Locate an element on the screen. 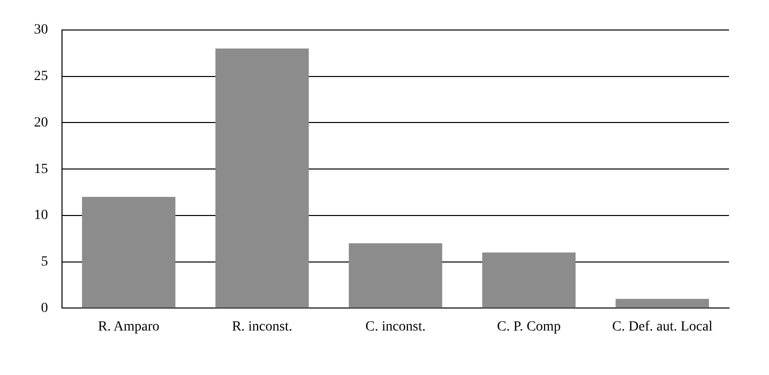 This screenshot has height=375, width=769. y-tick-label: 0 is located at coordinates (44, 308).